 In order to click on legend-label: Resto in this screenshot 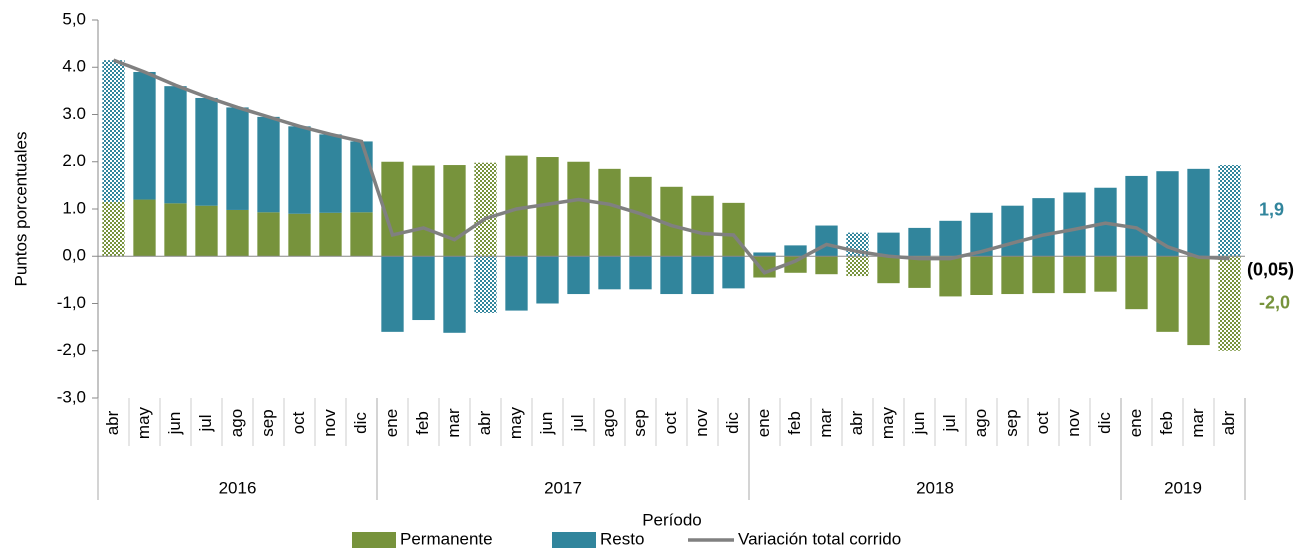, I will do `click(622, 538)`.